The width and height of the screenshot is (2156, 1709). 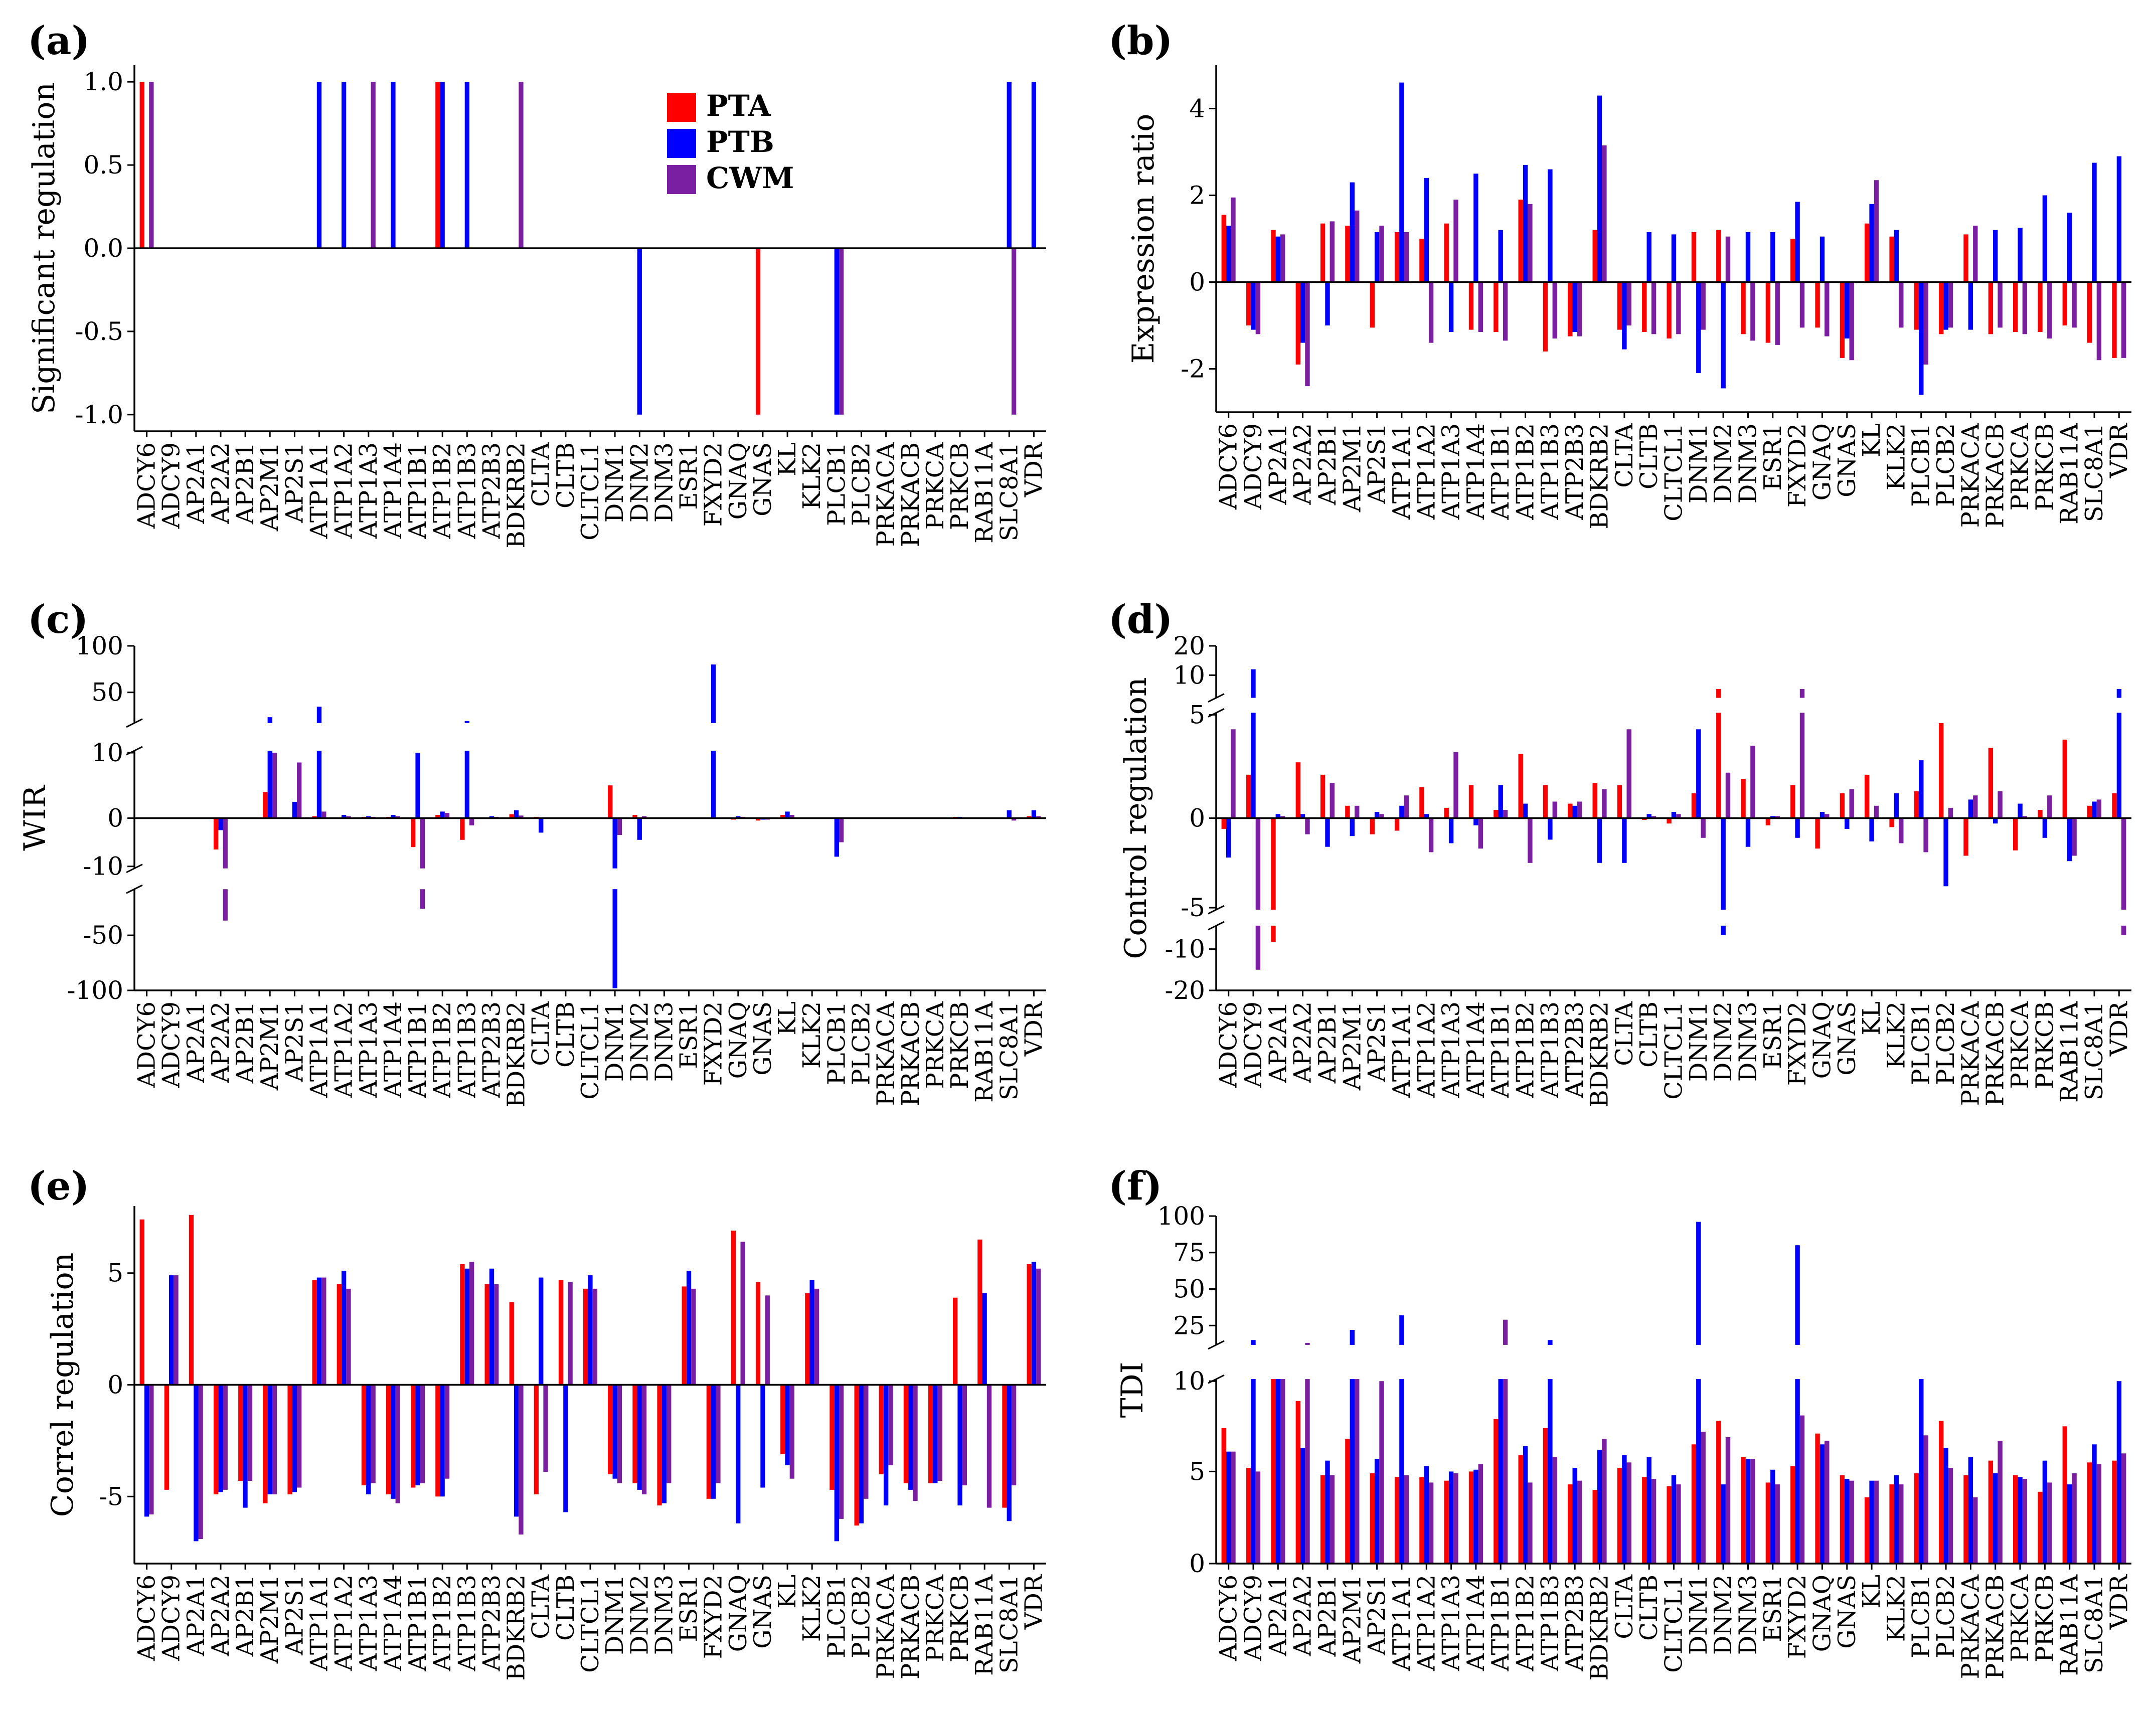 What do you see at coordinates (393, 1049) in the screenshot?
I see `x-tick-label: ATP1A4` at bounding box center [393, 1049].